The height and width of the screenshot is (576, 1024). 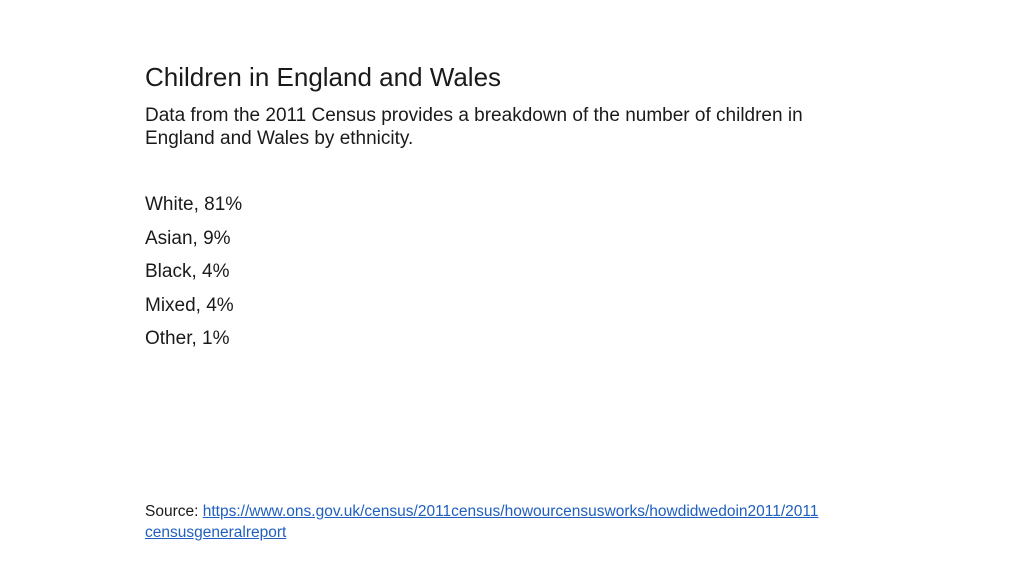 I want to click on stat-asian: Asian, 9%, so click(x=188, y=238).